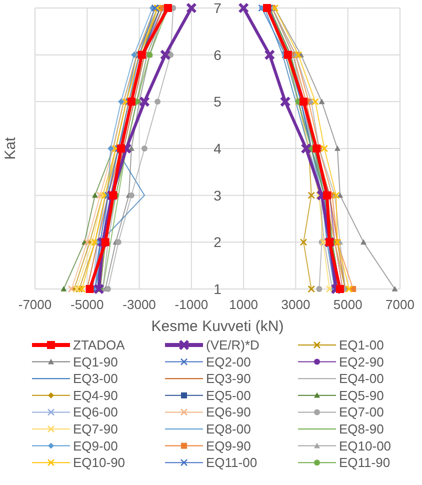  What do you see at coordinates (364, 462) in the screenshot?
I see `legend-label: EQ11-90` at bounding box center [364, 462].